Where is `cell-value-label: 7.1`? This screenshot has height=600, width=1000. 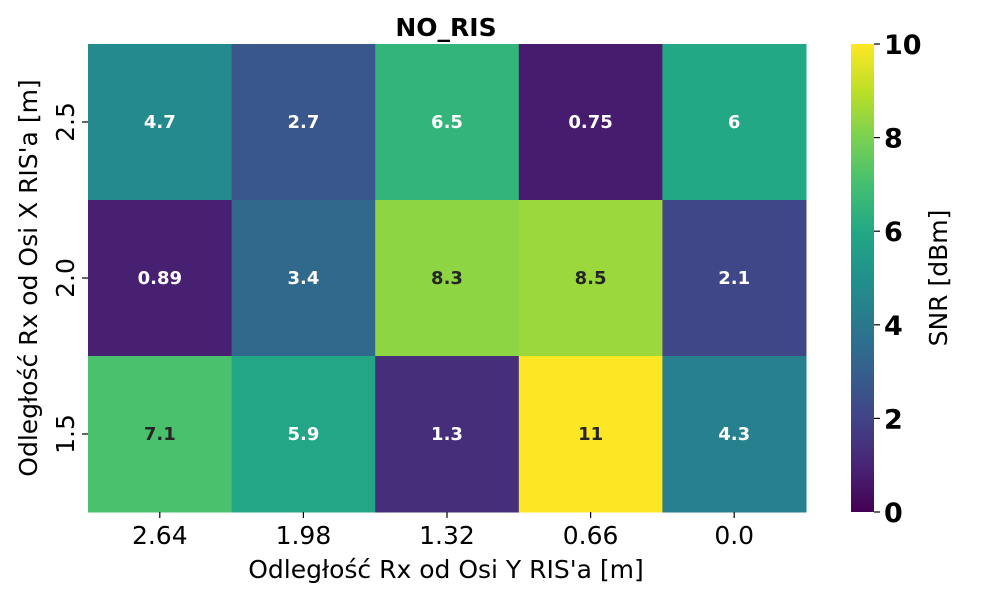
cell-value-label: 7.1 is located at coordinates (160, 434).